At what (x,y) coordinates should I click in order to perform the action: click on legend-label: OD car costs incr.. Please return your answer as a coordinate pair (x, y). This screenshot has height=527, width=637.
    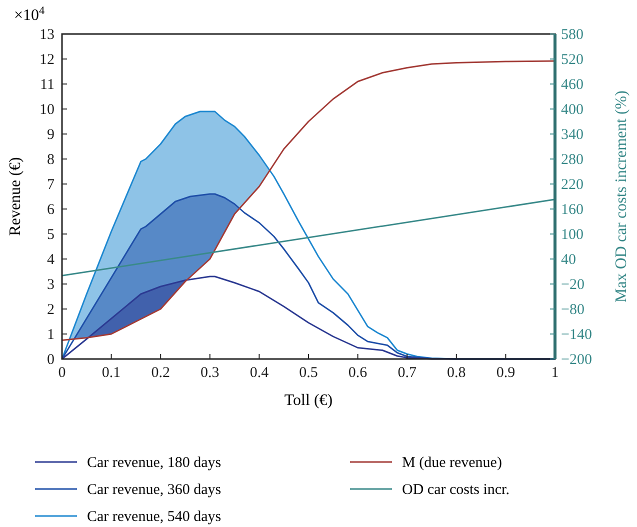
    Looking at the image, I should click on (456, 490).